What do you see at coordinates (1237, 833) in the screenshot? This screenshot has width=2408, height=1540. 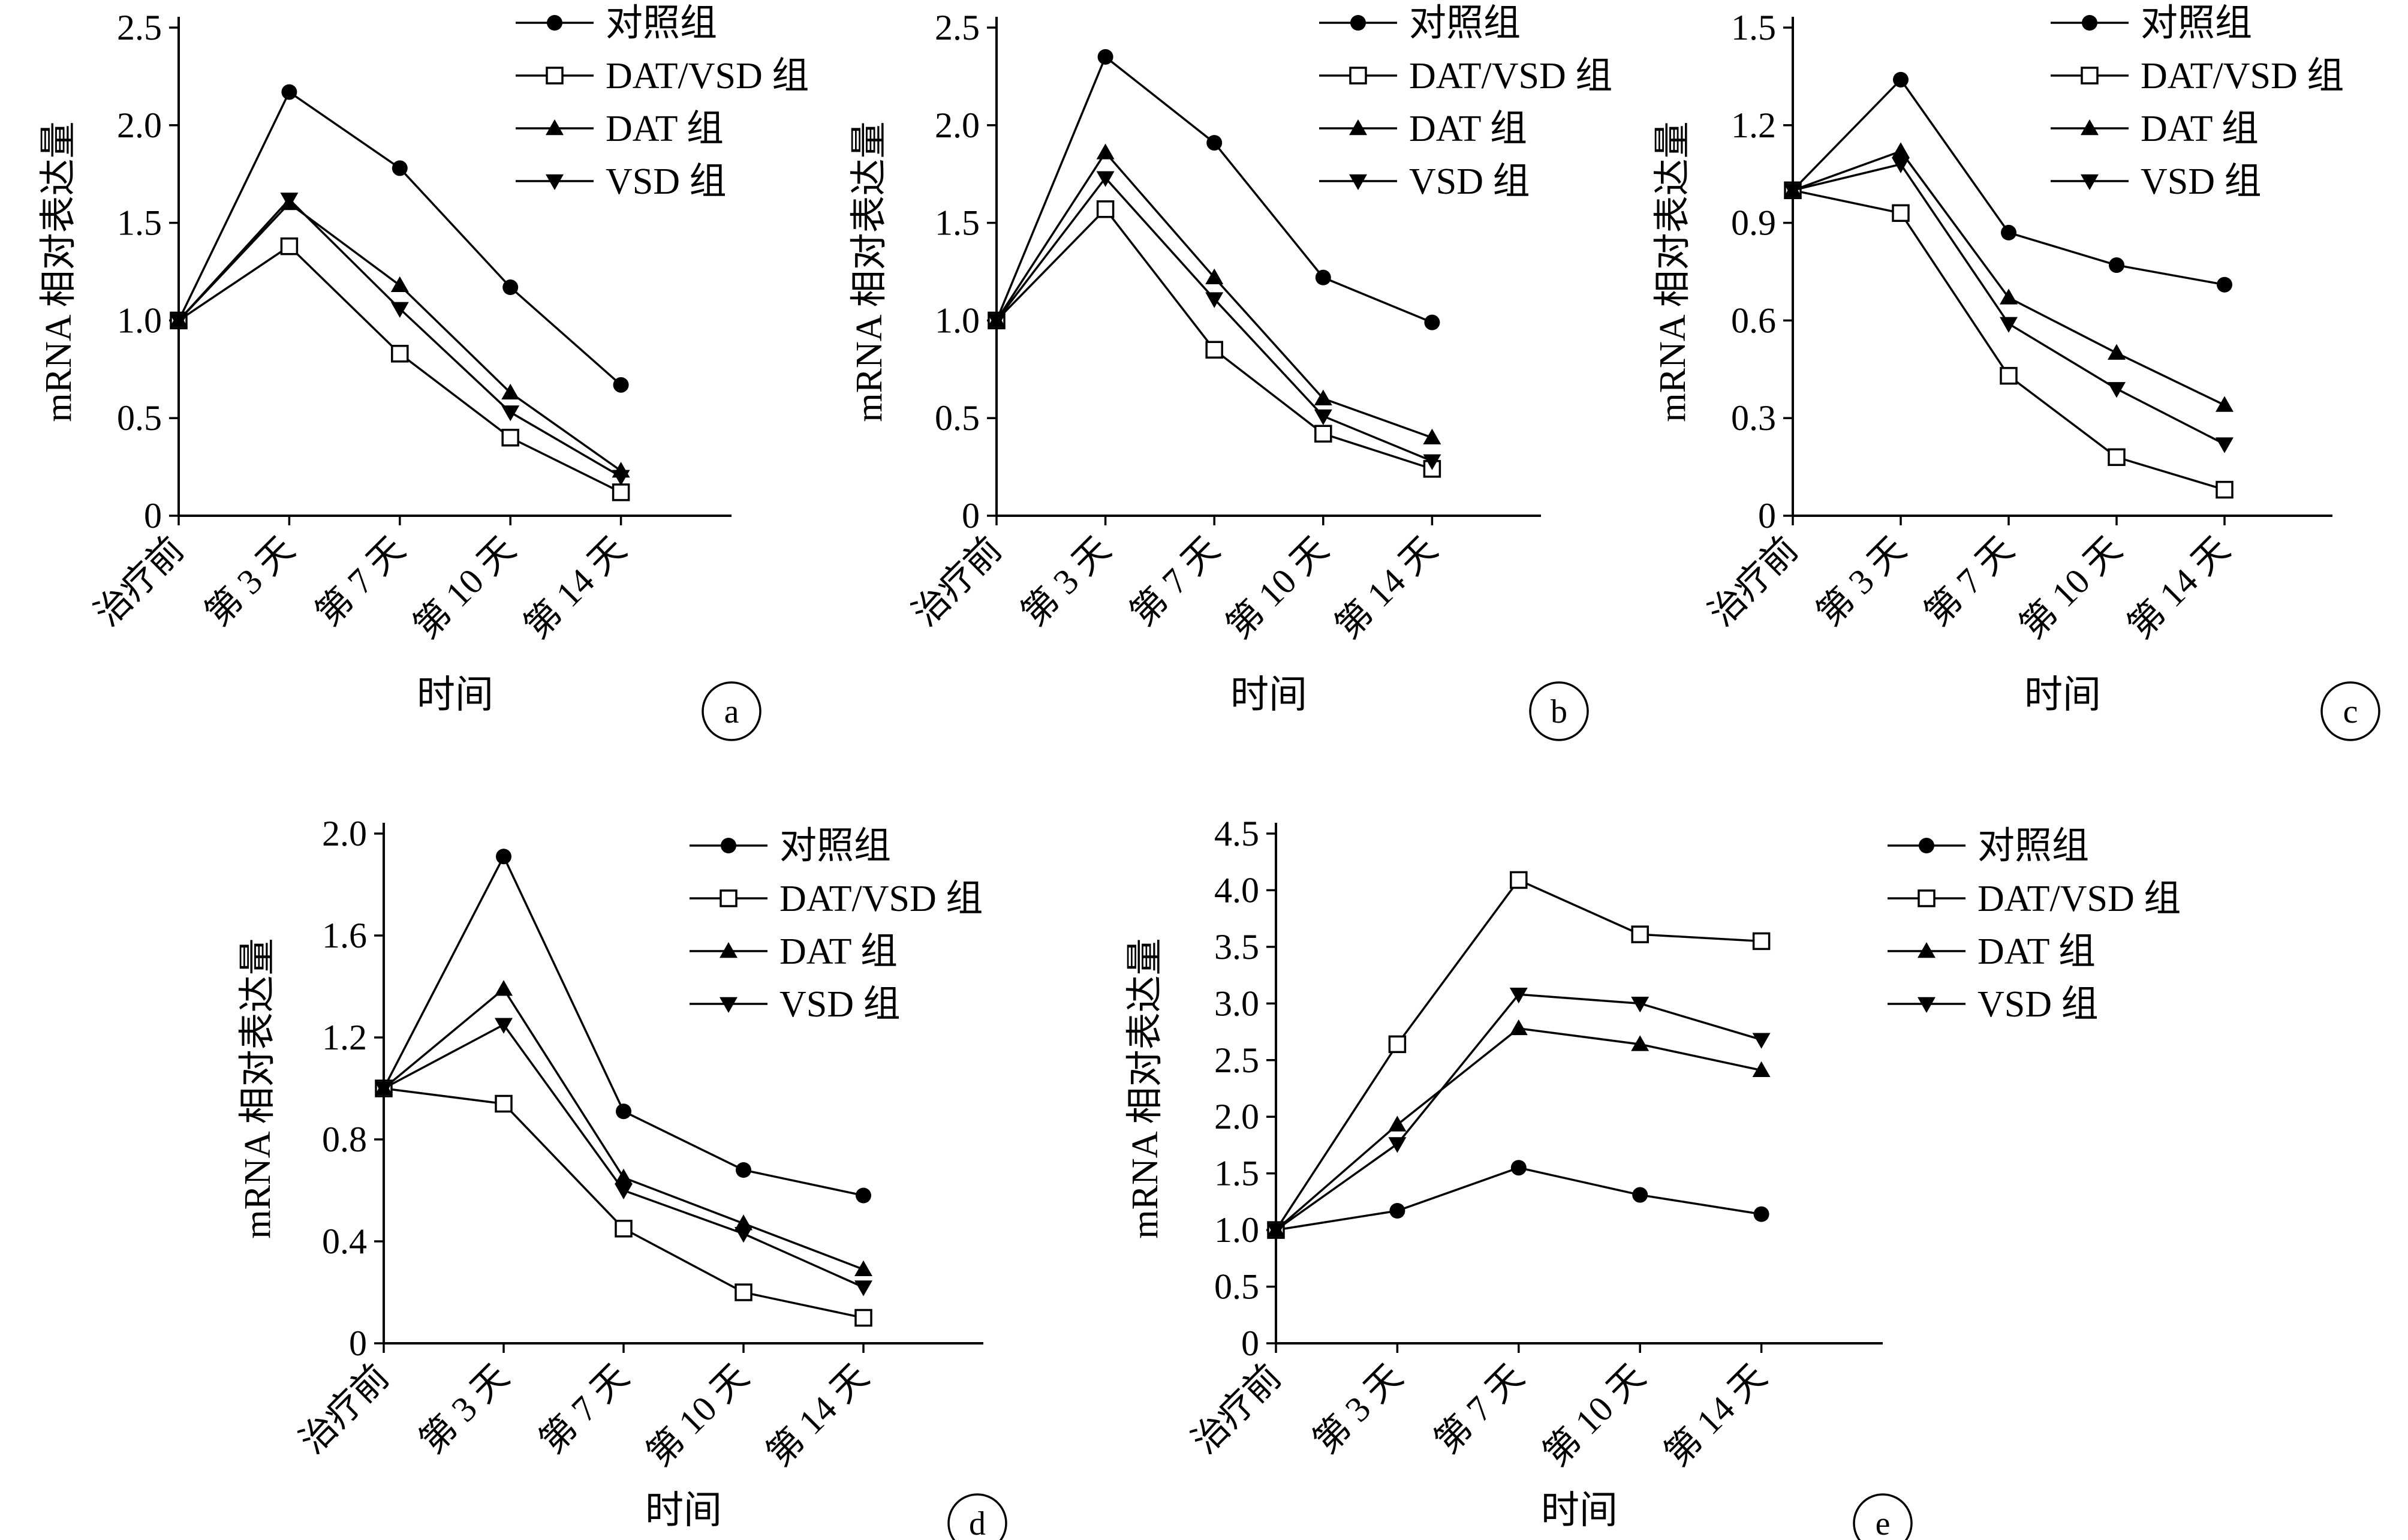 I see `y-tick-label: 4.5` at bounding box center [1237, 833].